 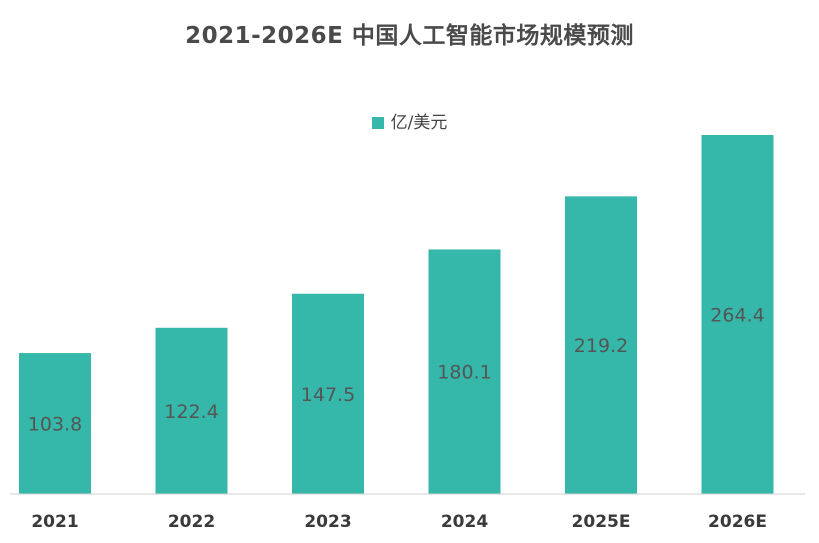 What do you see at coordinates (601, 522) in the screenshot?
I see `x-tick-2025E: 2025E` at bounding box center [601, 522].